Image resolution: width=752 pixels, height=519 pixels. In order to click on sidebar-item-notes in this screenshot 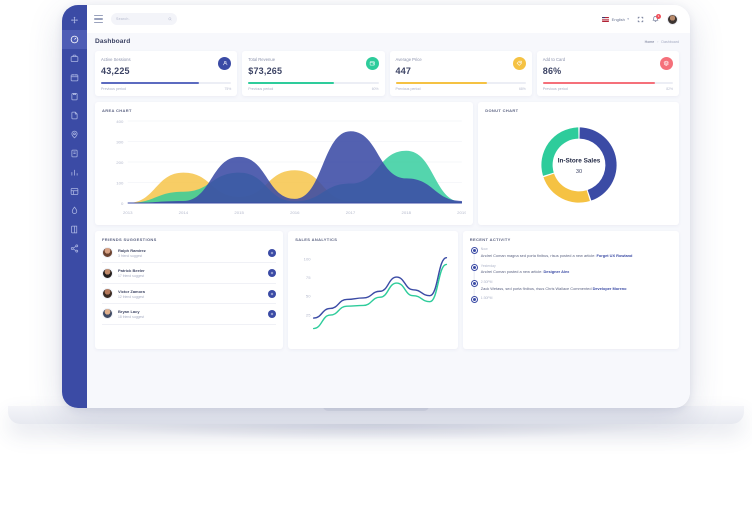, I will do `click(74, 153)`.